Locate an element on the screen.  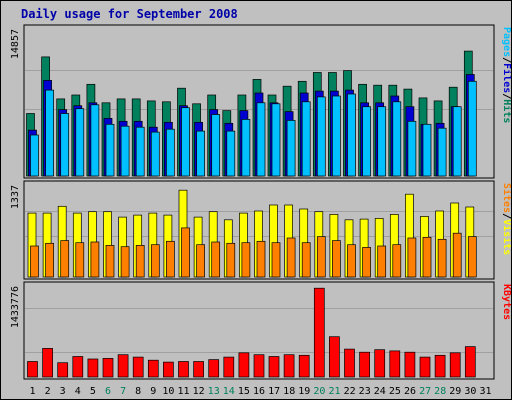
x-tick-label: 1 is located at coordinates (32, 391).